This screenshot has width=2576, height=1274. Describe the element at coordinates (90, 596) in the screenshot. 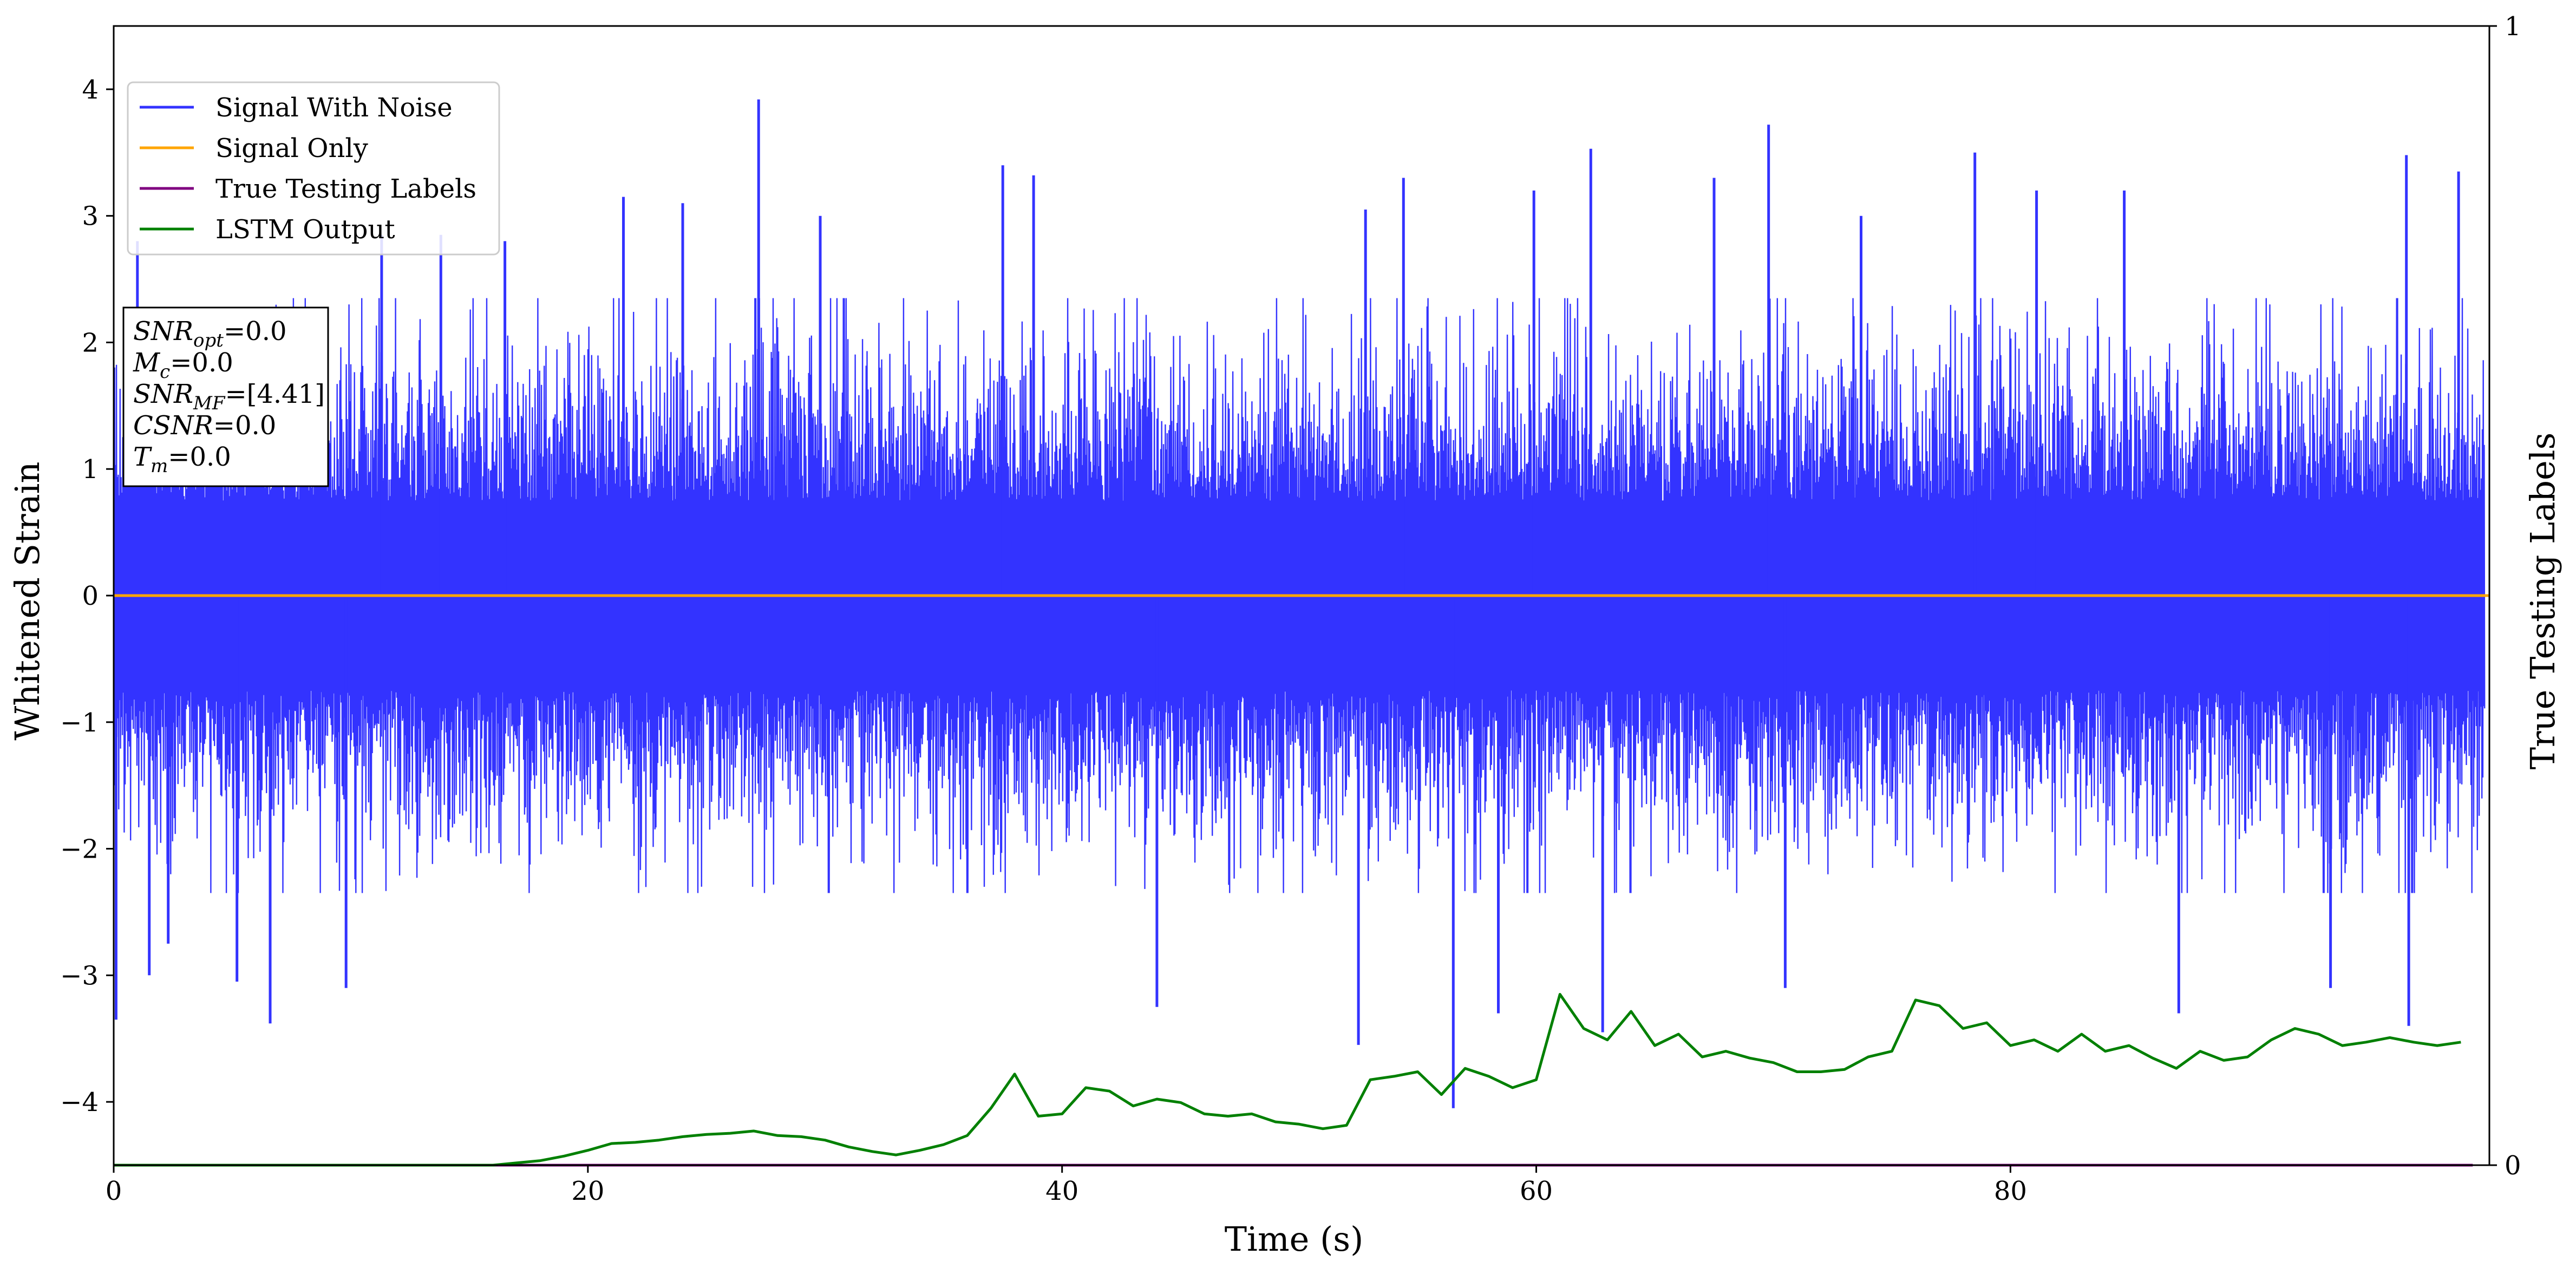

I see `y-tick-label: 0` at that location.